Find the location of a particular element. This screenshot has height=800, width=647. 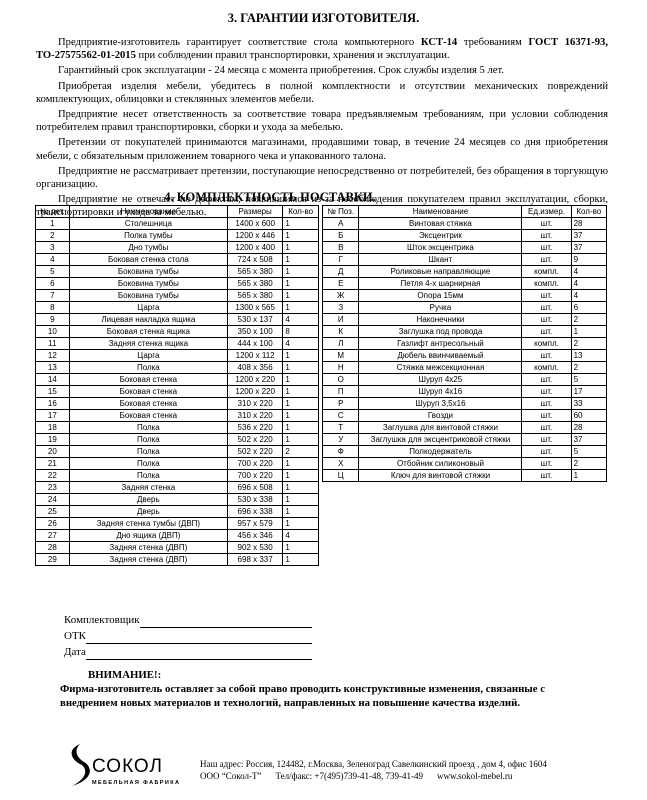

table-row: 20 Полка 502 x 220 2 is located at coordinates (177, 451).